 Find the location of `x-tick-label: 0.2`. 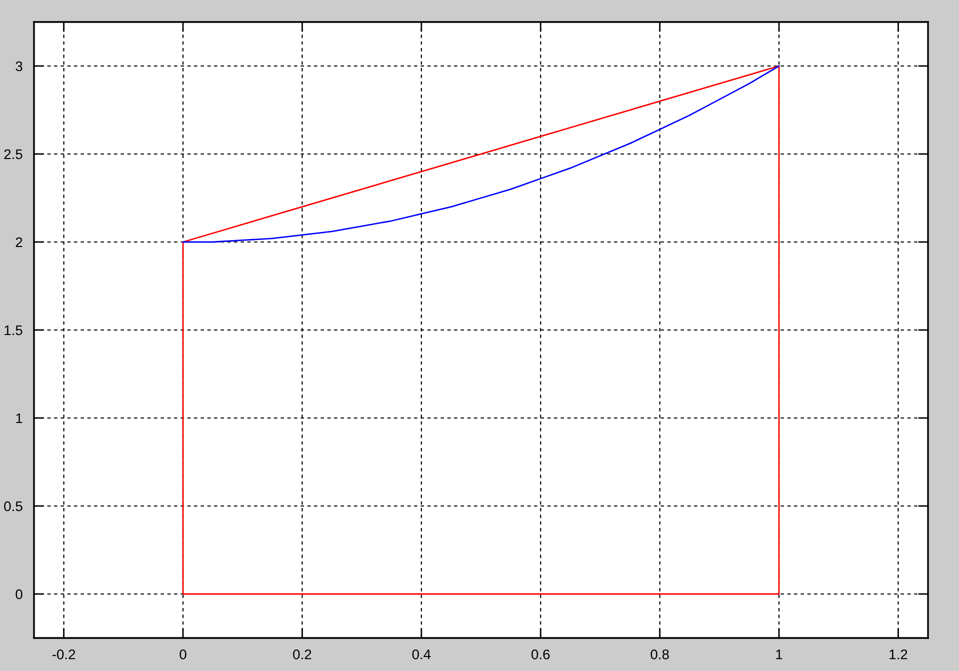

x-tick-label: 0.2 is located at coordinates (302, 654).